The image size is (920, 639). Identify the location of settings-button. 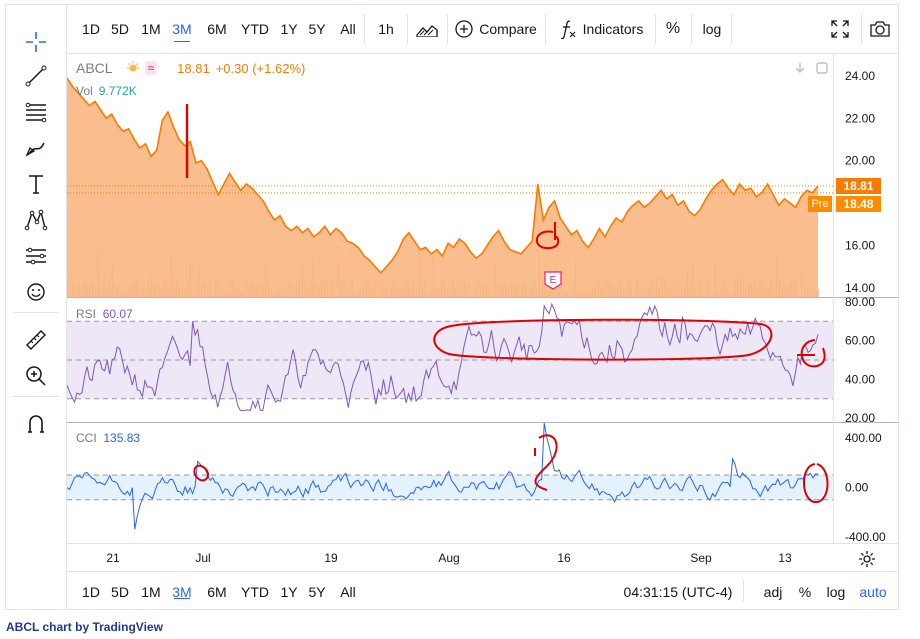
(867, 559).